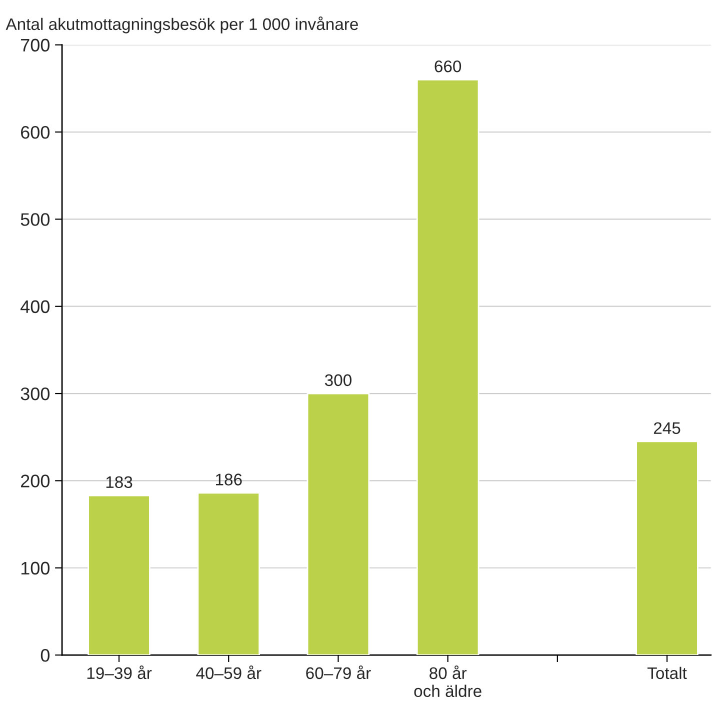 The image size is (713, 712). Describe the element at coordinates (45, 655) in the screenshot. I see `y-tick-label: 0` at that location.